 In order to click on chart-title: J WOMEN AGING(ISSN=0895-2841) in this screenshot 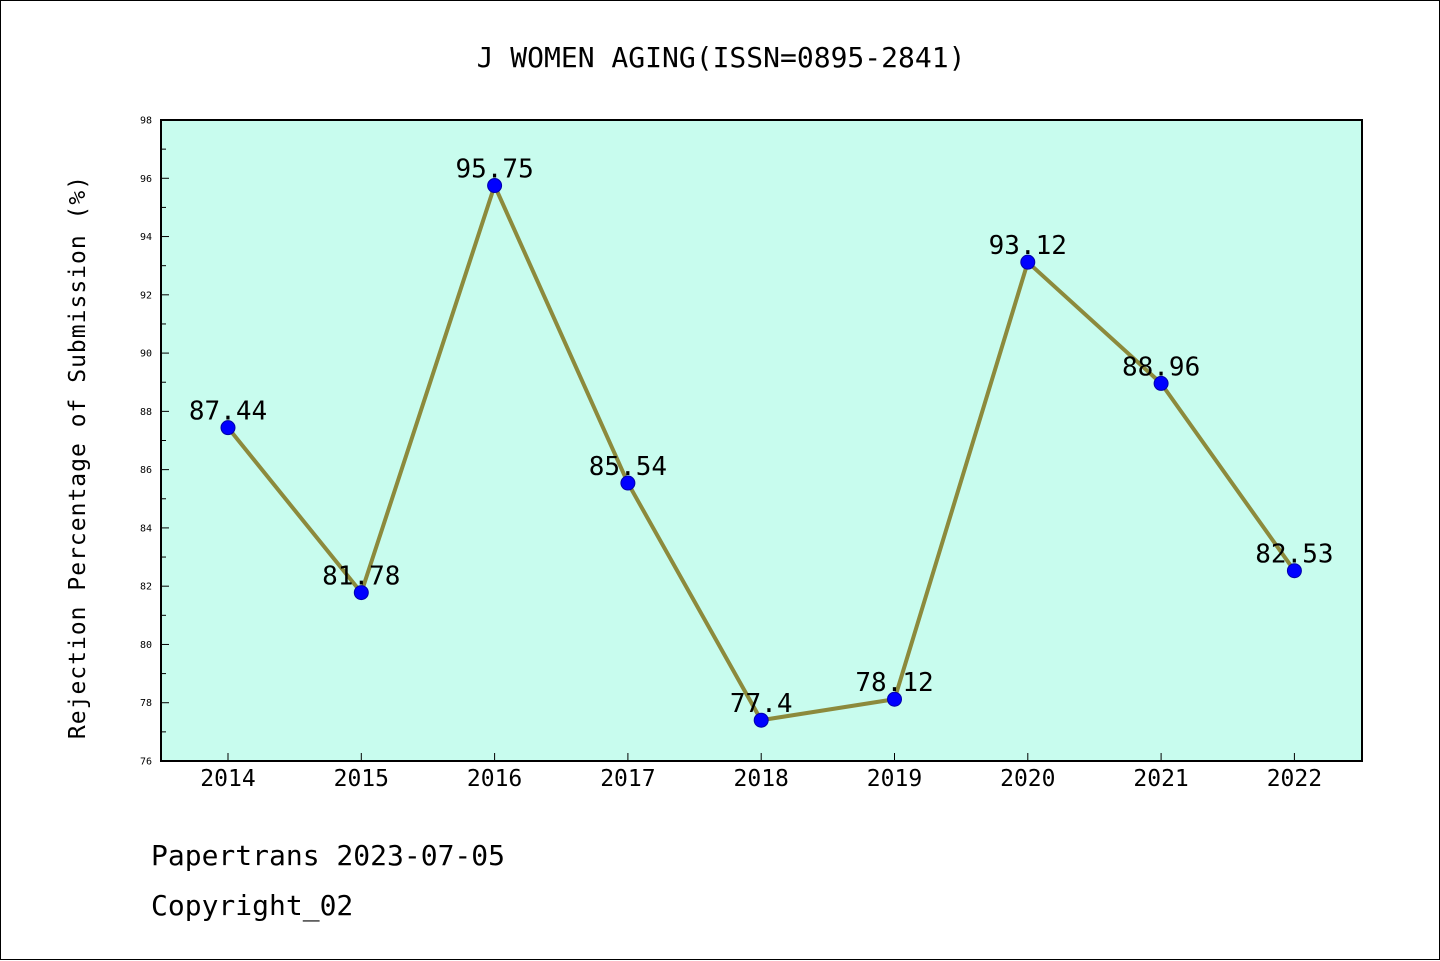, I will do `click(721, 57)`.